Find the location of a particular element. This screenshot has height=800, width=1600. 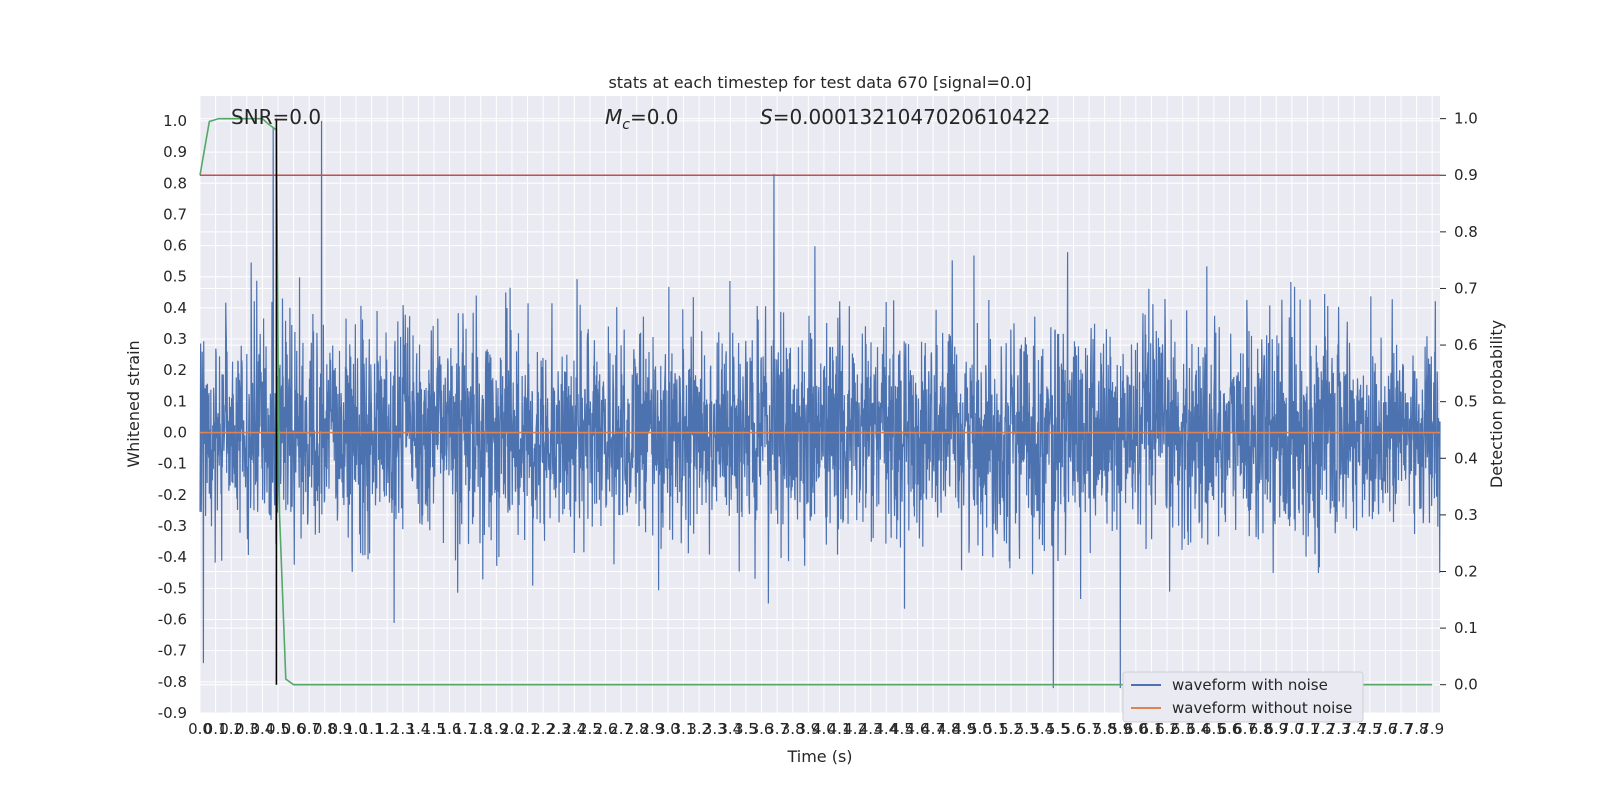

x-tick-label: 0.4 is located at coordinates (262, 729).